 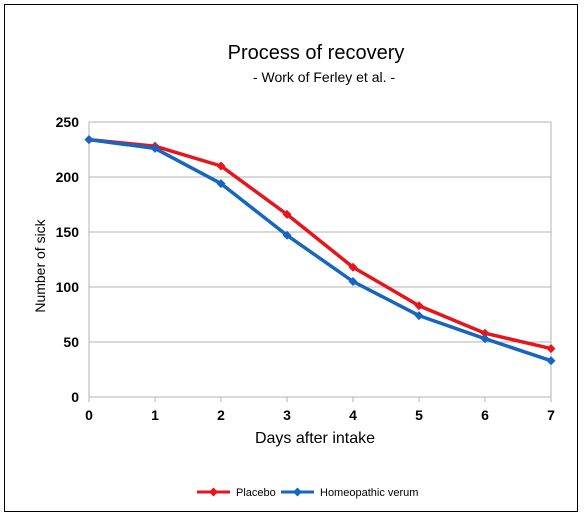 I want to click on y-axis-title: Number of sick, so click(x=40, y=265).